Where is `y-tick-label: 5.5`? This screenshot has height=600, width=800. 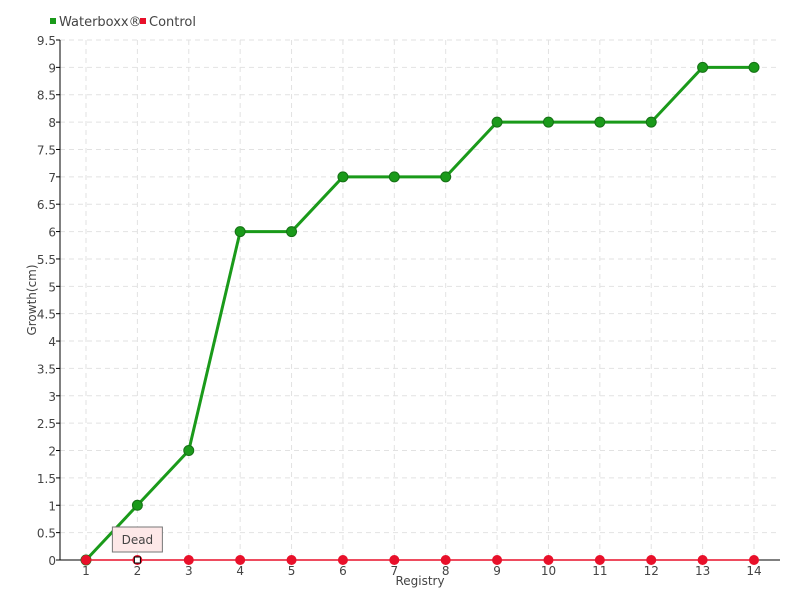 y-tick-label: 5.5 is located at coordinates (46, 260).